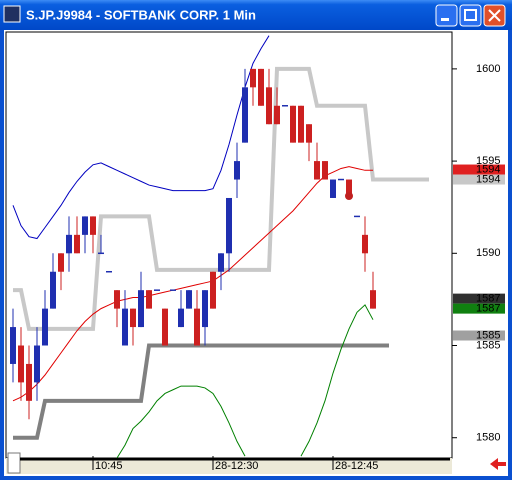 The height and width of the screenshot is (480, 512). What do you see at coordinates (356, 466) in the screenshot?
I see `x-tick-label: 28-12:45` at bounding box center [356, 466].